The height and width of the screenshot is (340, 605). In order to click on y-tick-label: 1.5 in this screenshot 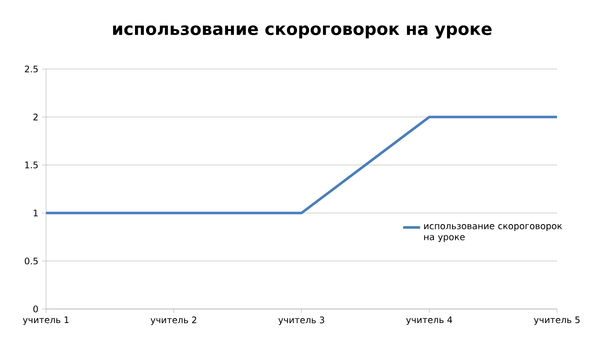, I will do `click(31, 165)`.